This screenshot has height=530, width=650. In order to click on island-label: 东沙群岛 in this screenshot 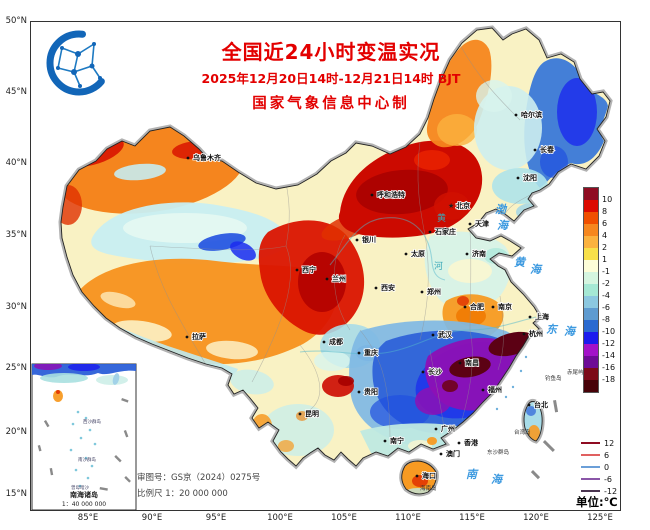, I will do `click(498, 452)`.